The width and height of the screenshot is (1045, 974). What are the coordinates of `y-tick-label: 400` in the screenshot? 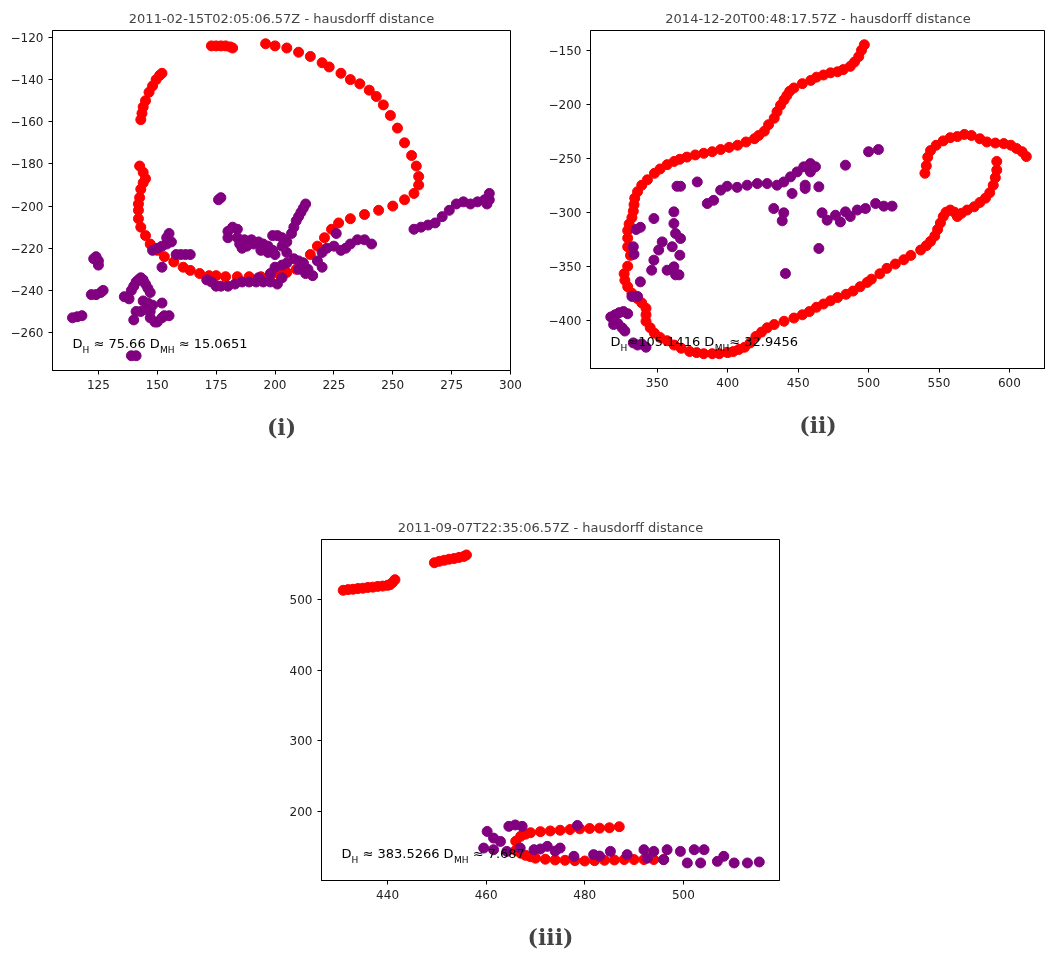 It's located at (301, 670).